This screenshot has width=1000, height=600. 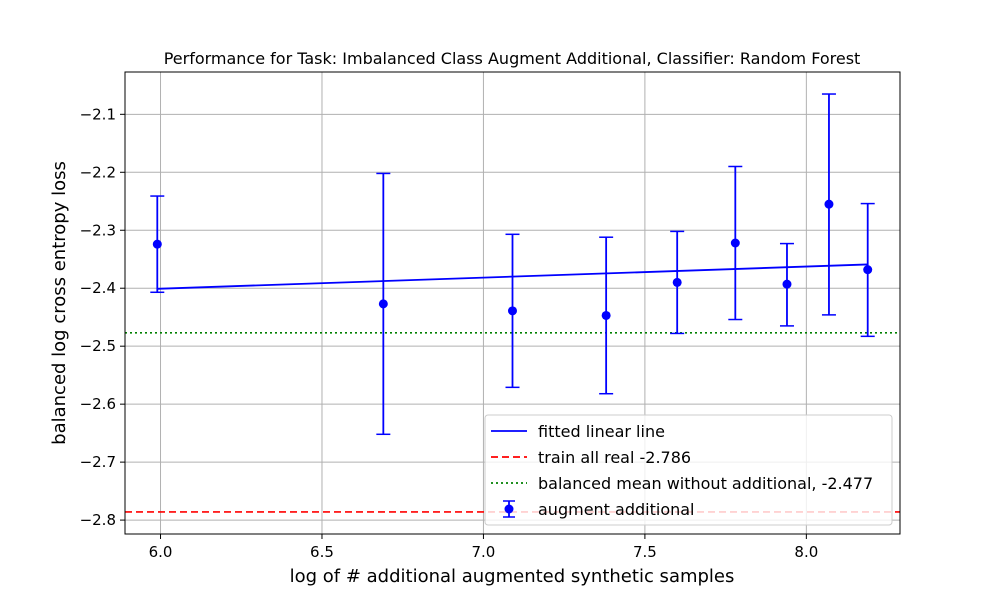 What do you see at coordinates (512, 276) in the screenshot?
I see `fitted-line` at bounding box center [512, 276].